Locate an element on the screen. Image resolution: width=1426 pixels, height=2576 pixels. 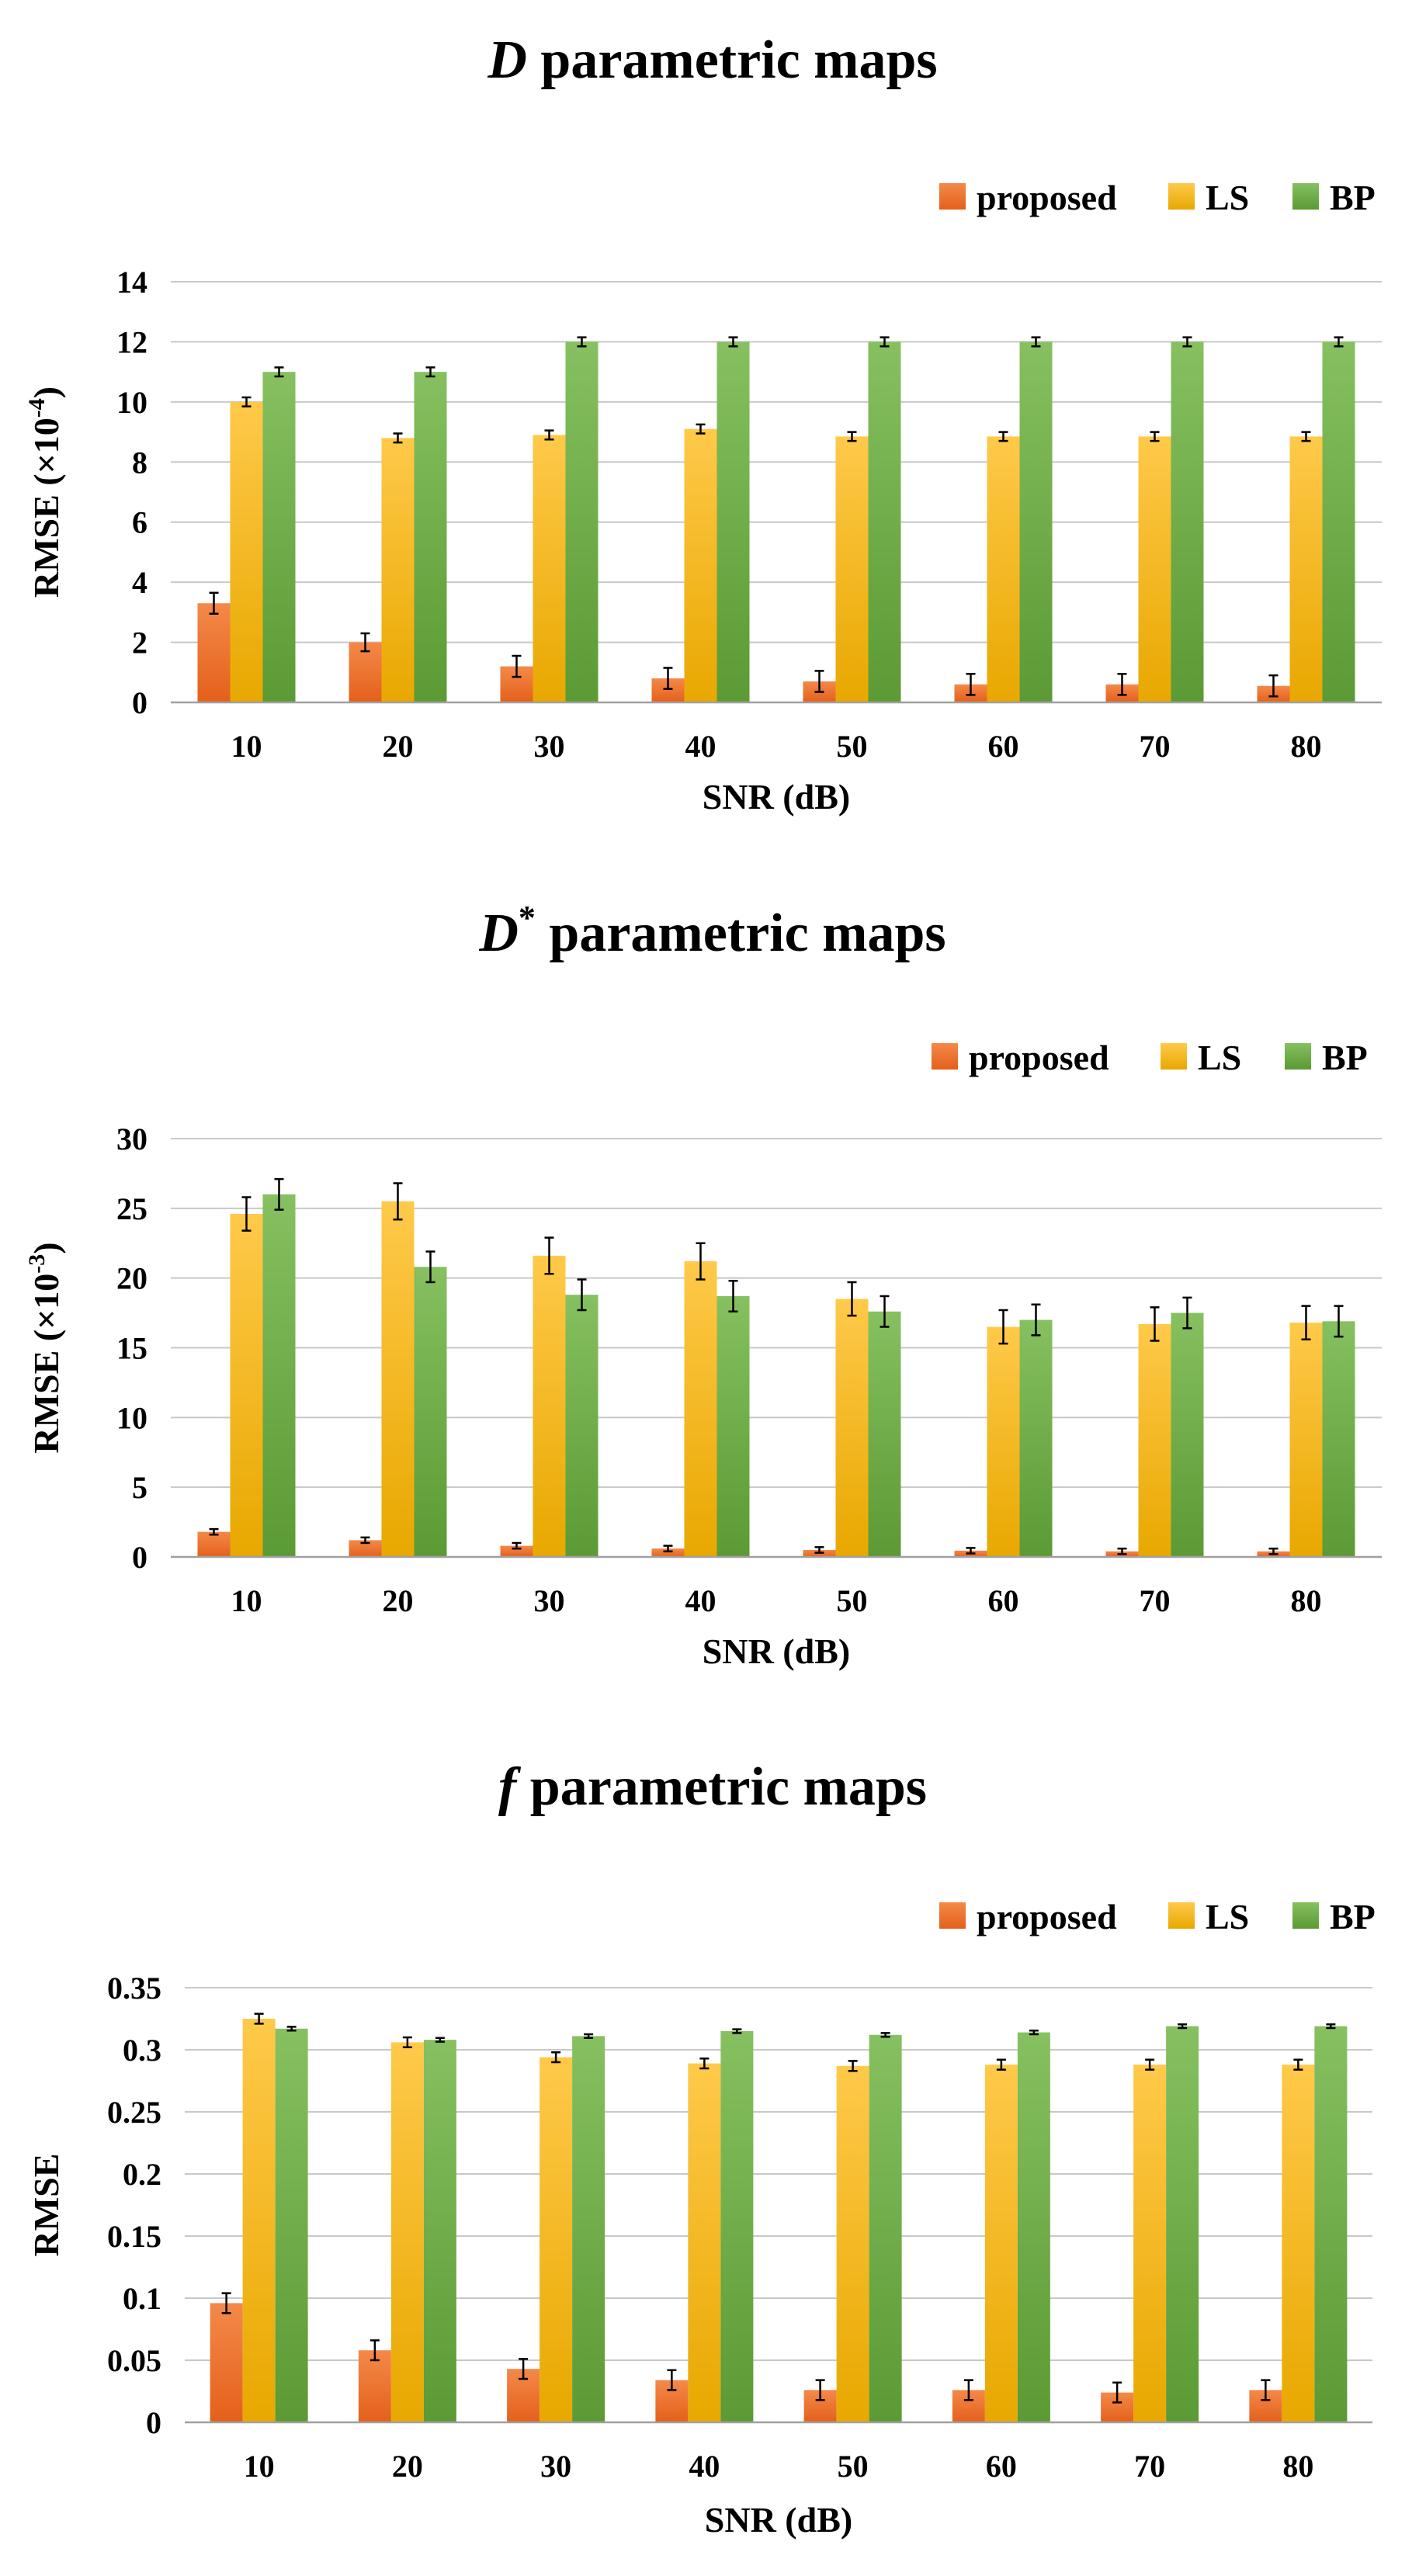
chart-title: D* parametric maps is located at coordinates (712, 931).